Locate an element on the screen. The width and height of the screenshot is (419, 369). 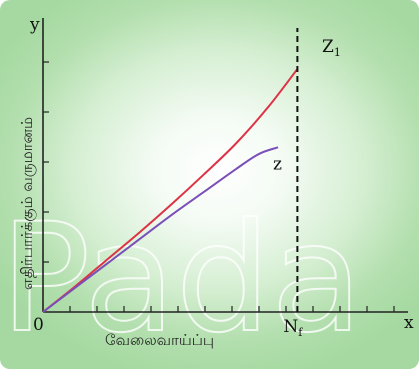
nf-main: N is located at coordinates (290, 327).